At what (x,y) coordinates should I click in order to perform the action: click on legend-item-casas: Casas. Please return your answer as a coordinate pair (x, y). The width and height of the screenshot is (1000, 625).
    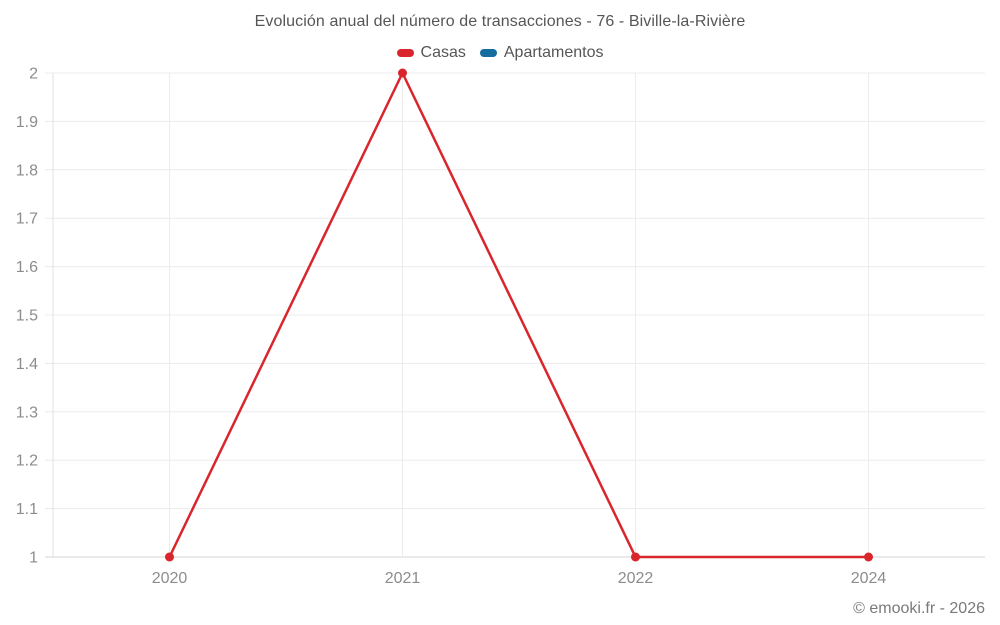
    Looking at the image, I should click on (431, 53).